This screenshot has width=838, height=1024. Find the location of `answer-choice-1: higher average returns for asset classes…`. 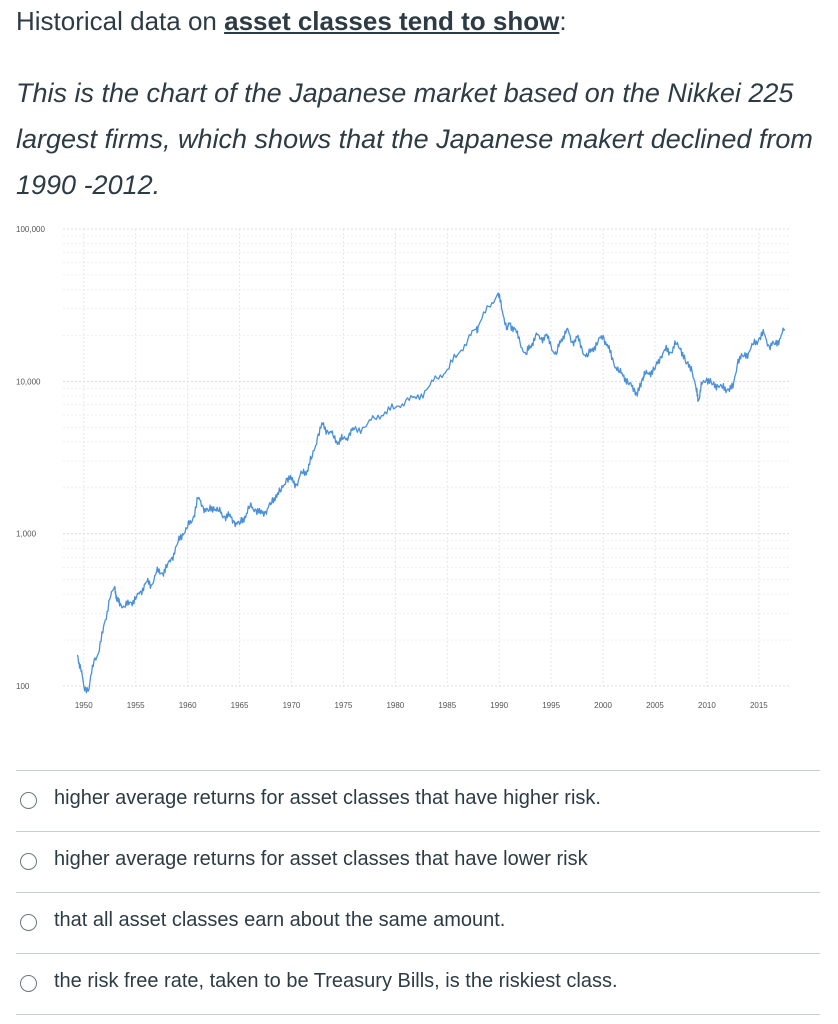

answer-choice-1: higher average returns for asset classes… is located at coordinates (418, 800).